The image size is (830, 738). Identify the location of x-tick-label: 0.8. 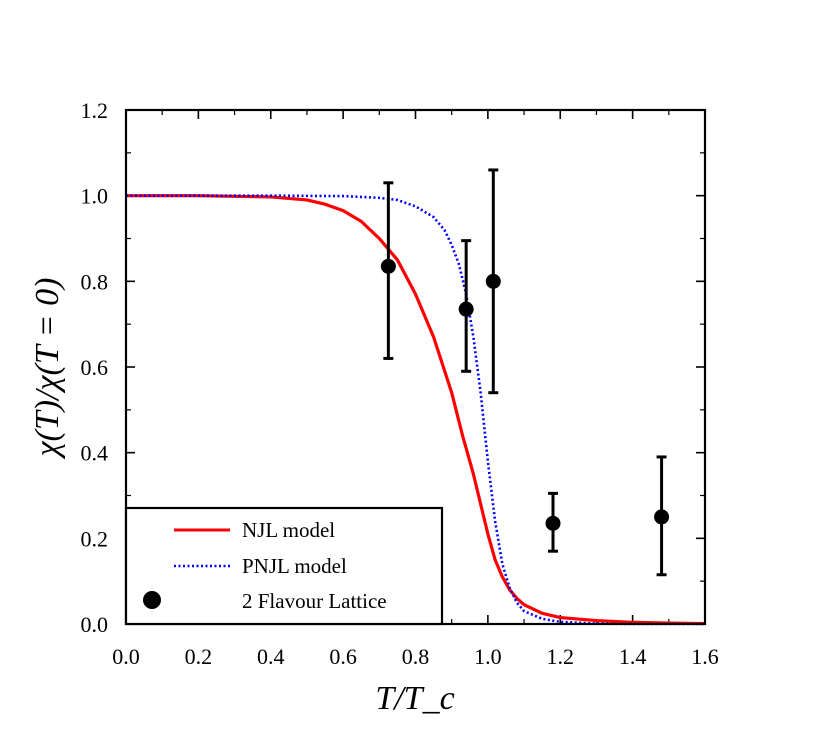
(416, 656).